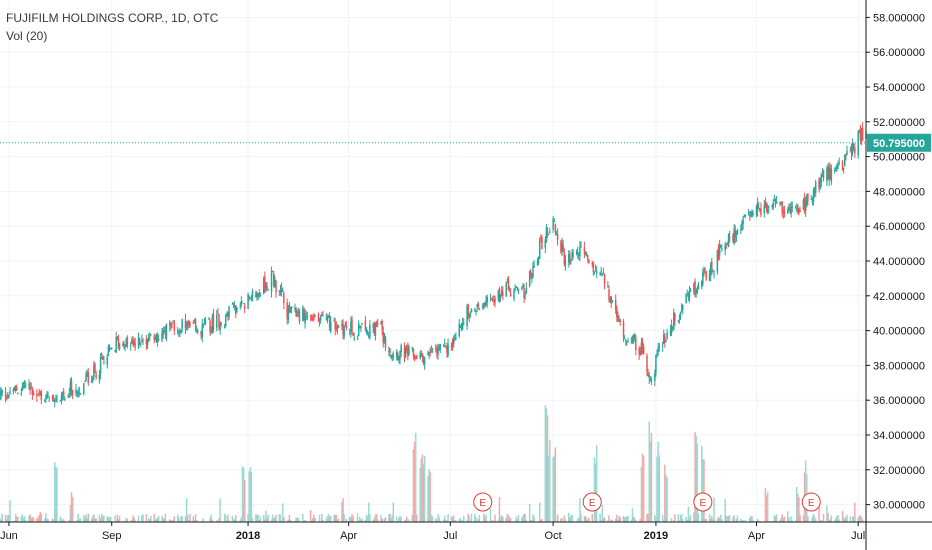  I want to click on last-price-label: 50.795000, so click(899, 144).